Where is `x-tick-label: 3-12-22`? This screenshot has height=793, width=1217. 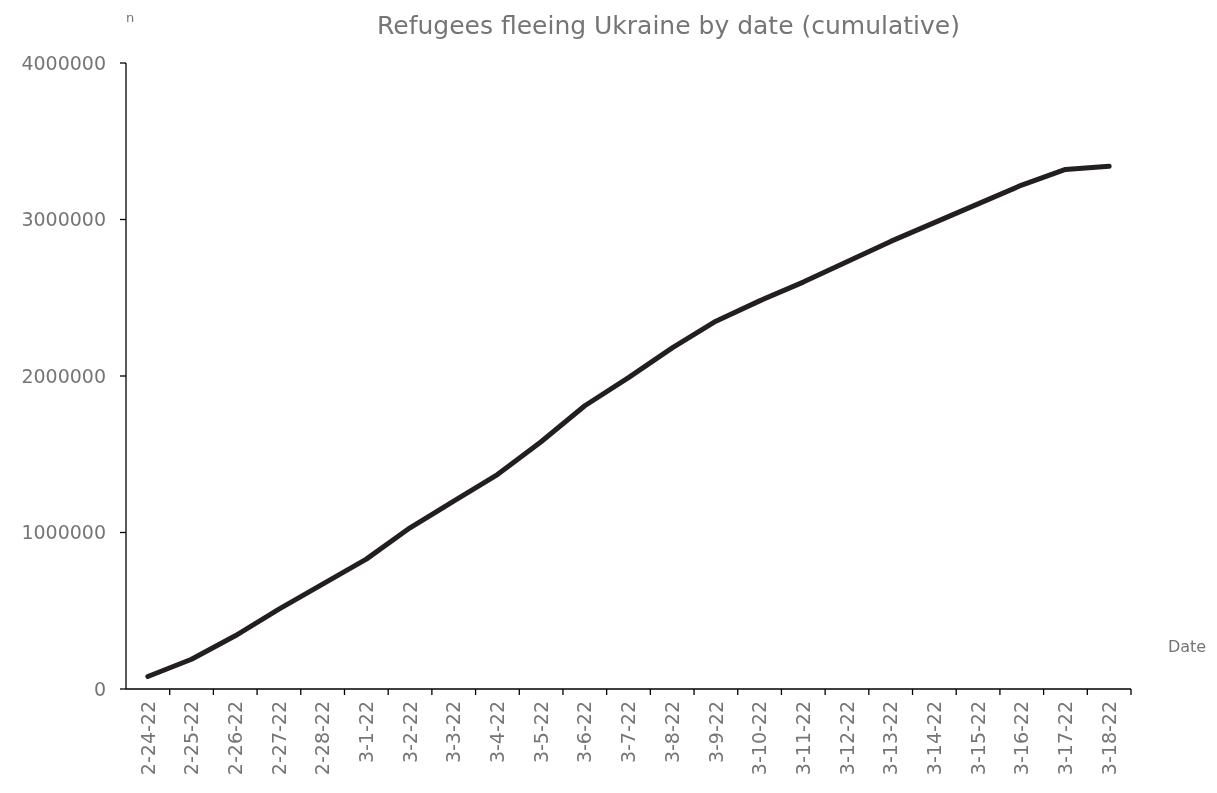 x-tick-label: 3-12-22 is located at coordinates (846, 738).